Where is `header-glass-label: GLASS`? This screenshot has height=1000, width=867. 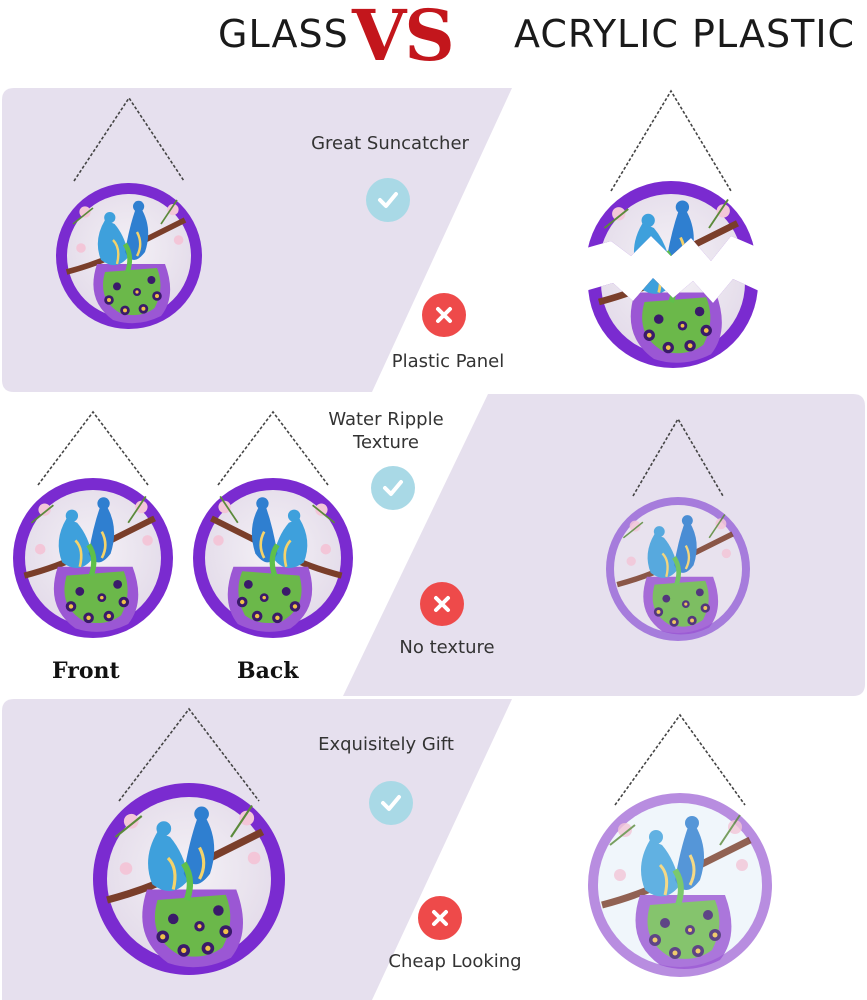
header-glass-label: GLASS is located at coordinates (283, 34).